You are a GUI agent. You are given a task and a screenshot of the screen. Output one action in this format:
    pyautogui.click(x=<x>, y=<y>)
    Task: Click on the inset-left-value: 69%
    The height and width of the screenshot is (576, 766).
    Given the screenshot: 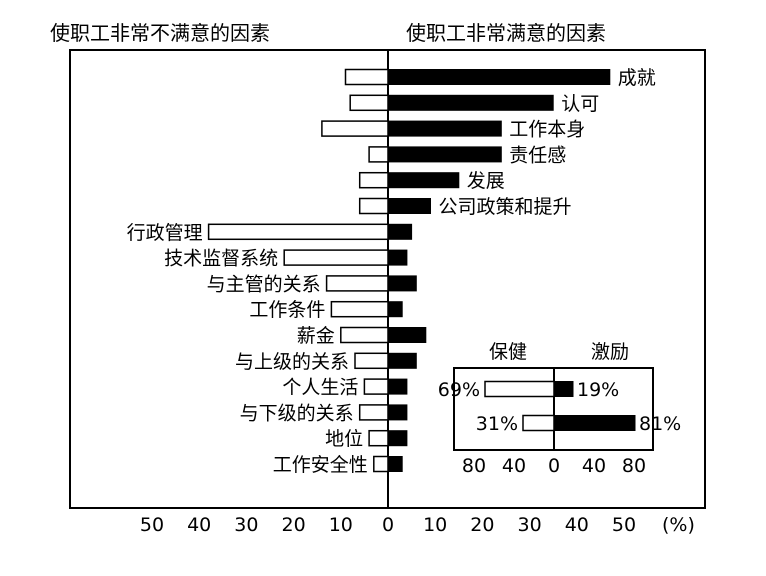 What is the action you would take?
    pyautogui.click(x=459, y=390)
    